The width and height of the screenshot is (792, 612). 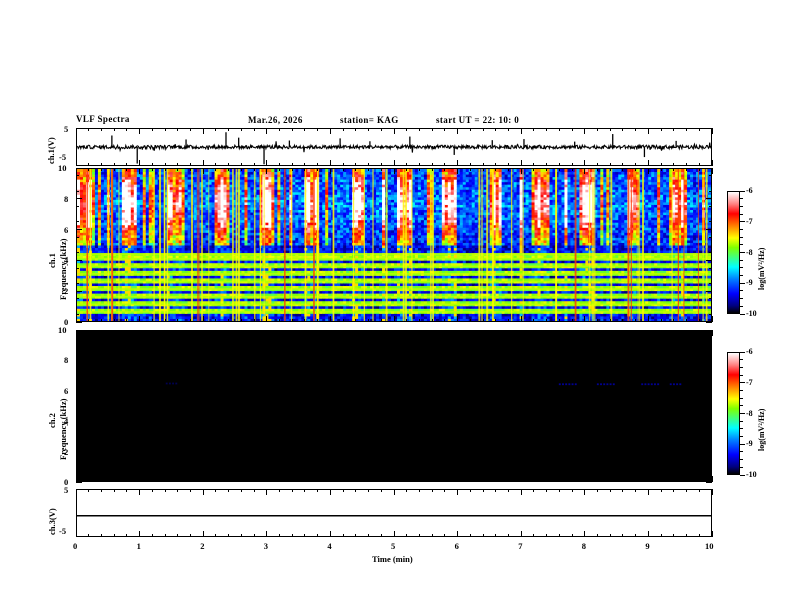 What do you see at coordinates (52, 521) in the screenshot?
I see `ch3-volt-axis-label: ch.3(V)` at bounding box center [52, 521].